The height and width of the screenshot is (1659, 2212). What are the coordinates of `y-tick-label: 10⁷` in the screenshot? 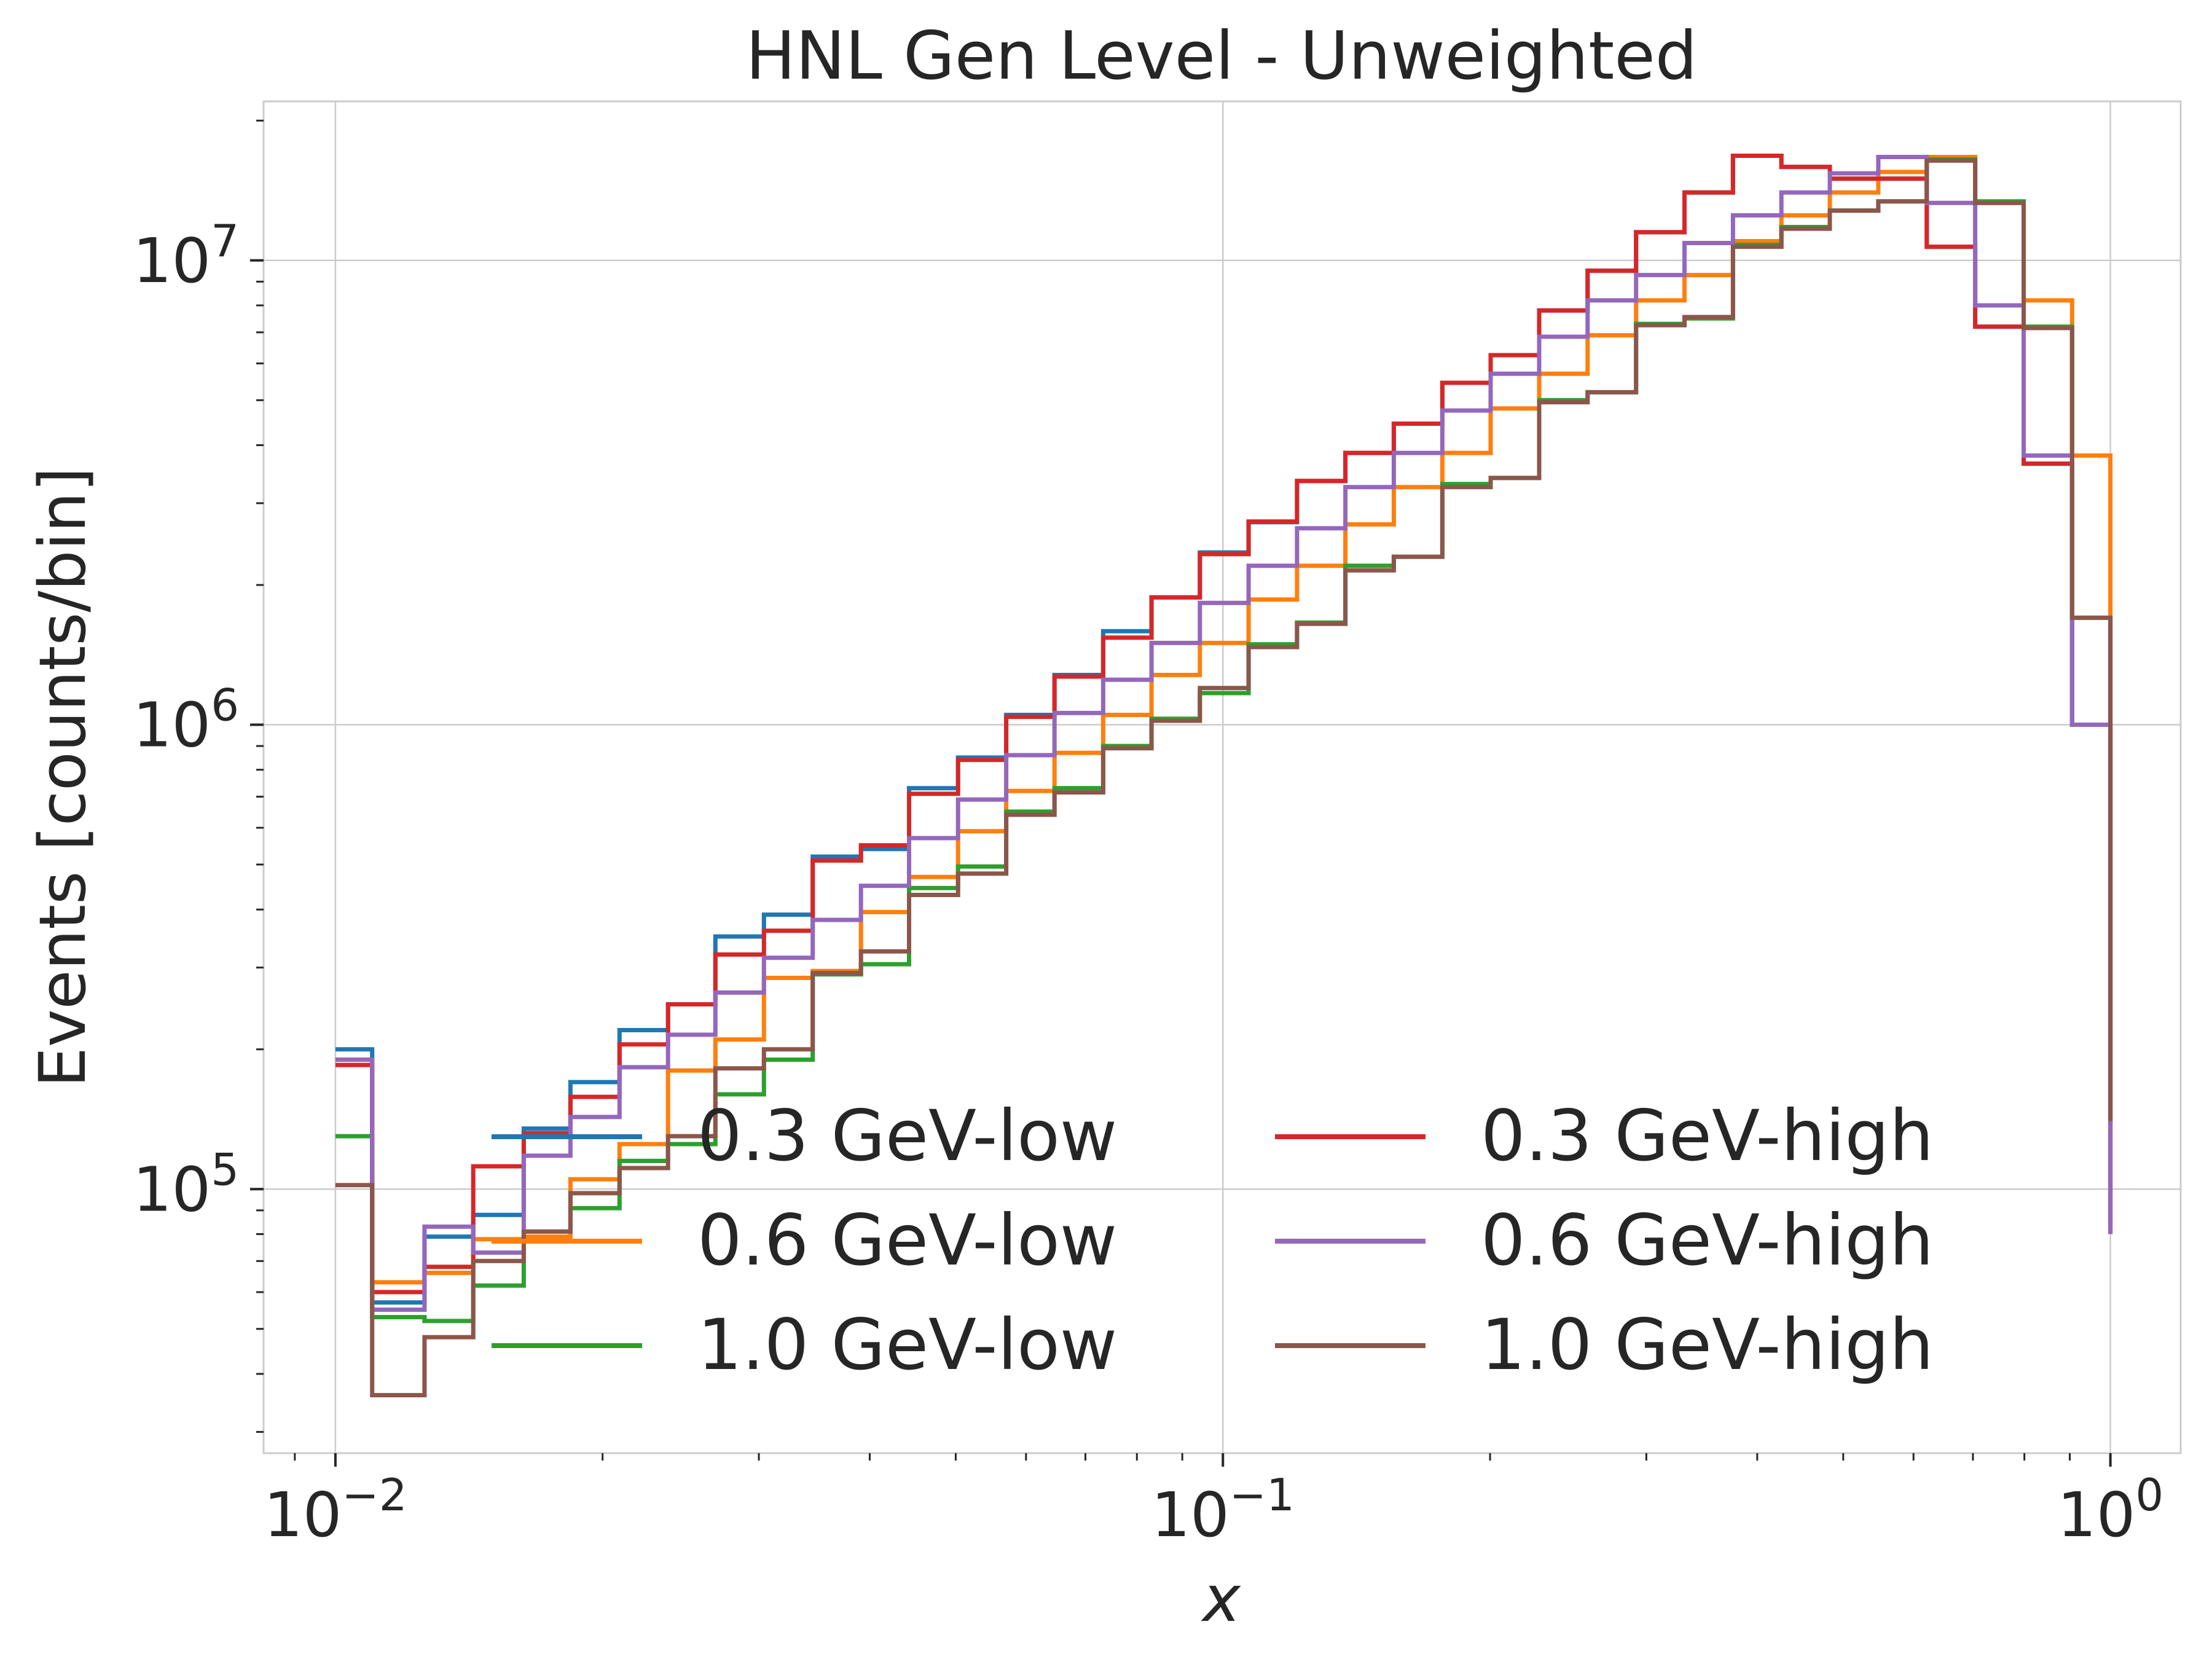 It's located at (186, 256).